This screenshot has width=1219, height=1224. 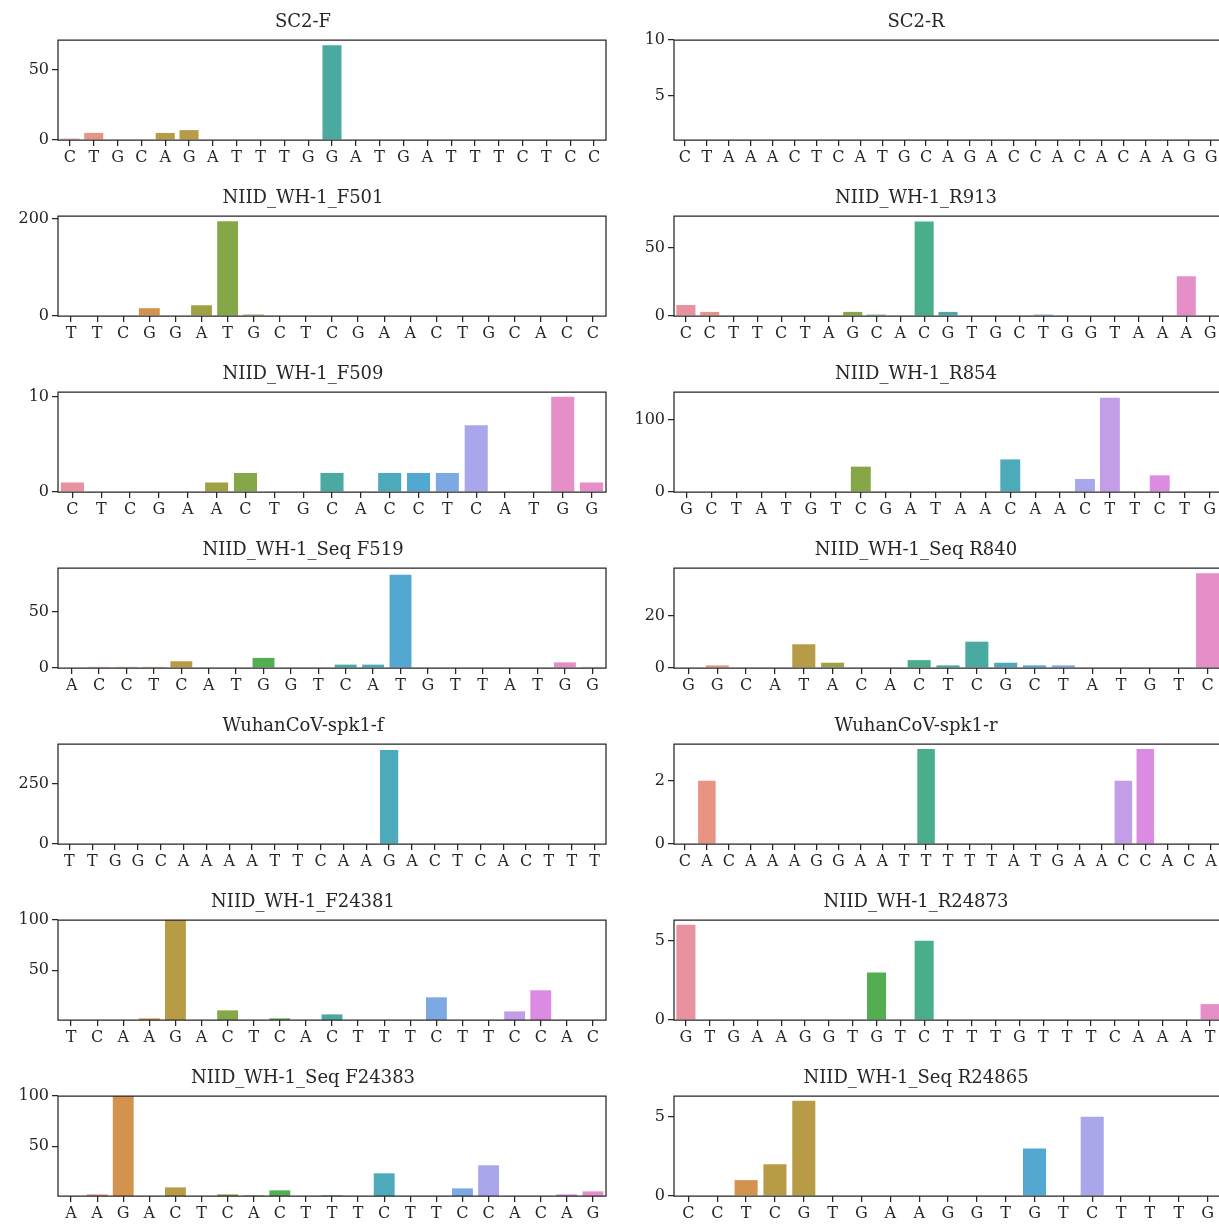 I want to click on y-tick-label: 10, so click(x=38, y=395).